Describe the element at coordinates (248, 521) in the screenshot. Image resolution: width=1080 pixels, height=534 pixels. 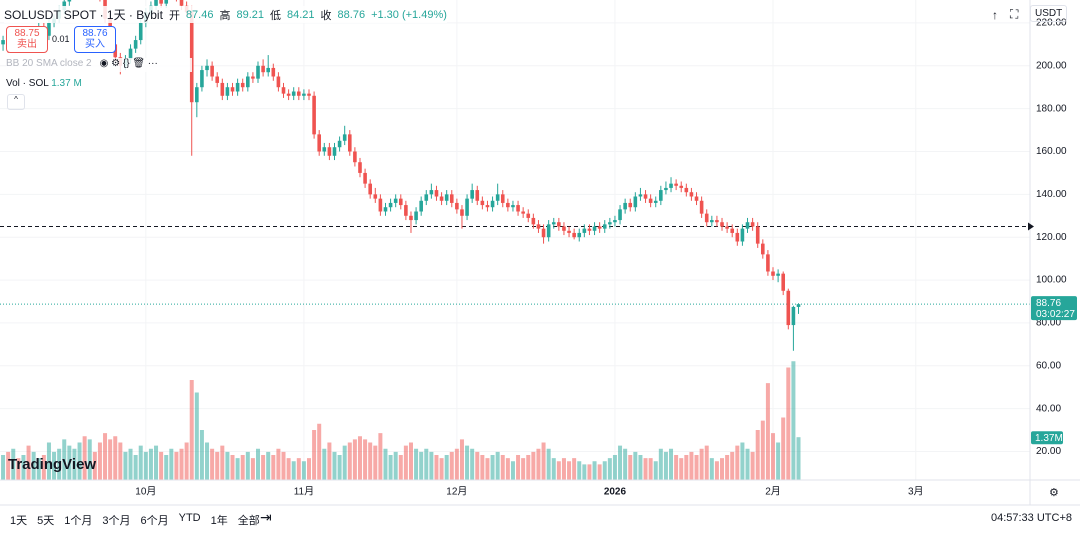
I see `range-button: 全部` at that location.